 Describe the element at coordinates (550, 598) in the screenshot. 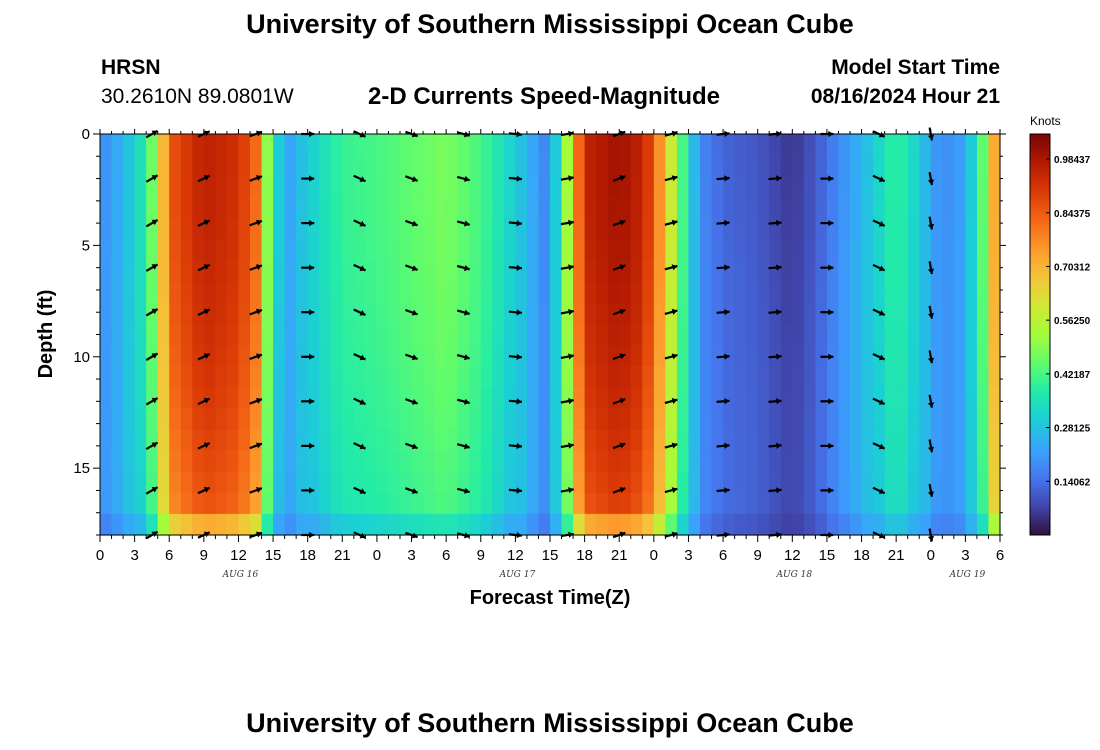

I see `x-axis-title: Forecast Time(Z)` at that location.